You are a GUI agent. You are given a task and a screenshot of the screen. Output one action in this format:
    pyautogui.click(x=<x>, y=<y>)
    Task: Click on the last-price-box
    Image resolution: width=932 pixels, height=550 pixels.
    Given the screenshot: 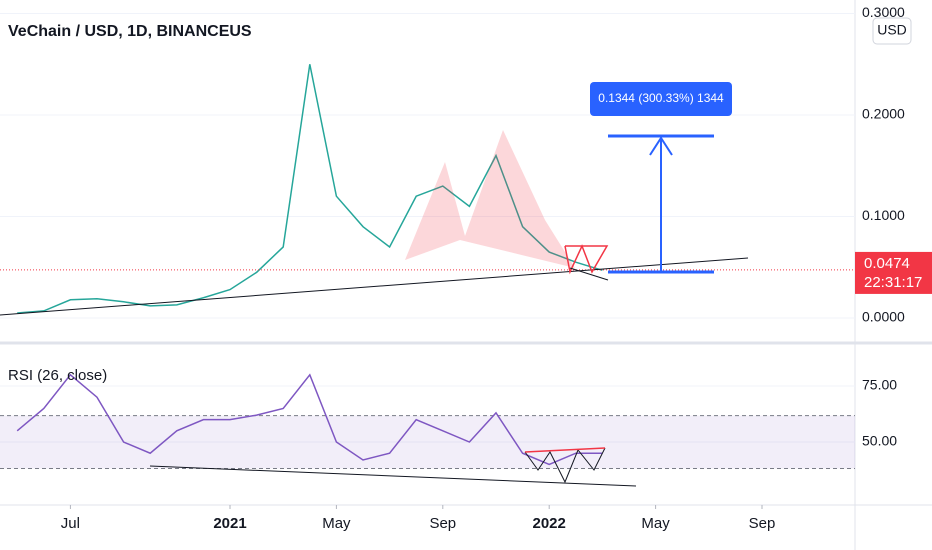 What is the action you would take?
    pyautogui.click(x=893, y=272)
    